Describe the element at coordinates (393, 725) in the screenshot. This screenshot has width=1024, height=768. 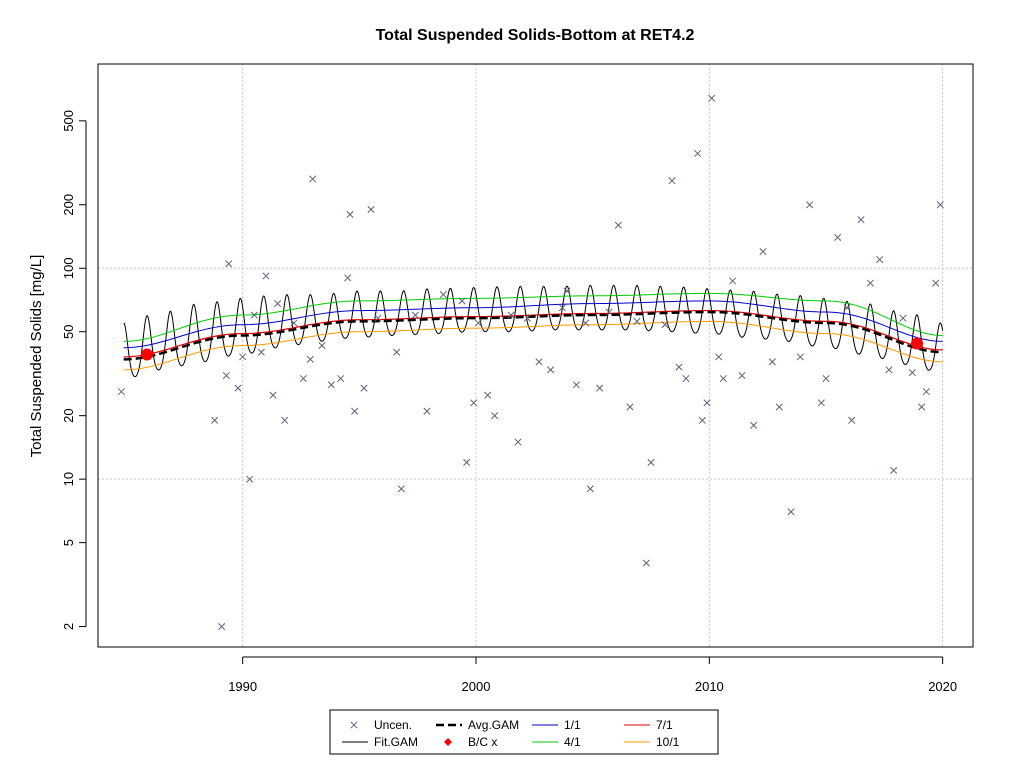
I see `legend-label-uncen: Uncen.` at that location.